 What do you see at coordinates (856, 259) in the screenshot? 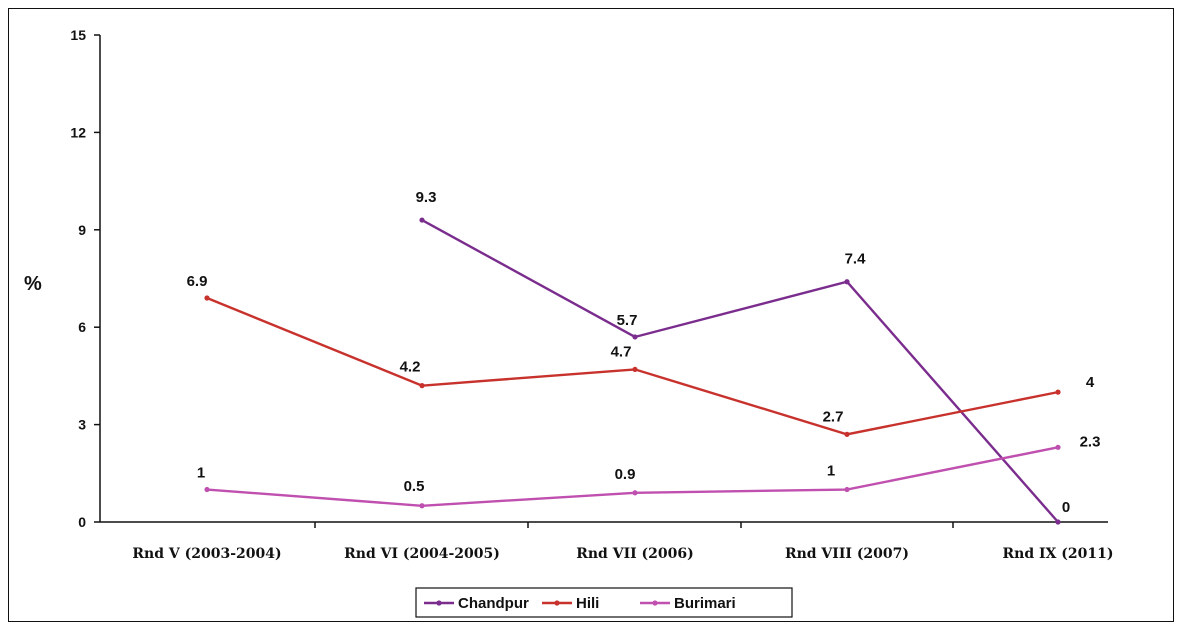
I see `data-label-chandpur: 7.4` at bounding box center [856, 259].